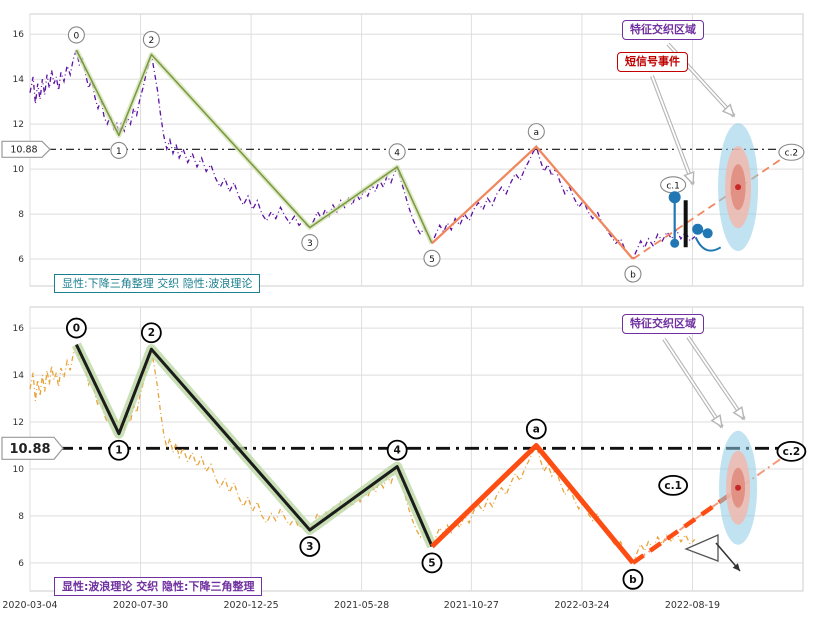  I want to click on caption-top-chart: 显性:下降三角整理 交织 隐性:波浪理论, so click(157, 283).